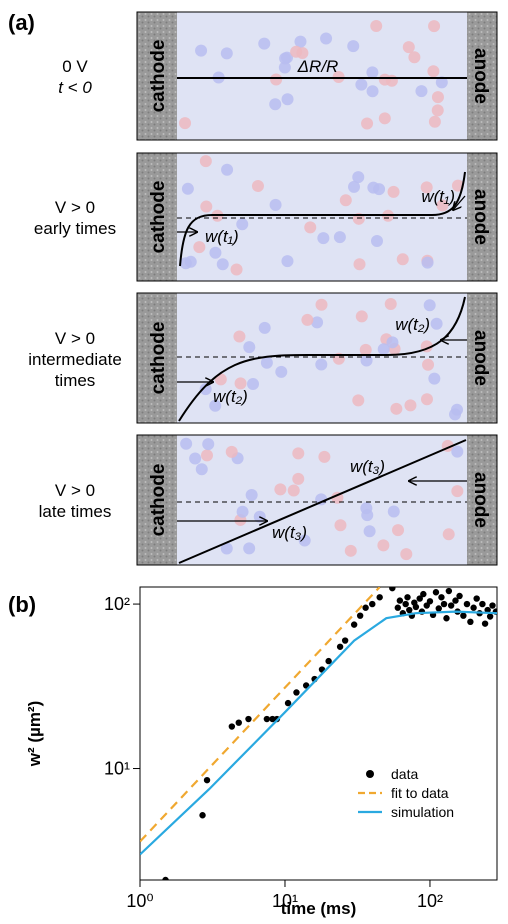 The width and height of the screenshot is (508, 924). Describe the element at coordinates (75, 87) in the screenshot. I see `row-label: t < 0` at that location.